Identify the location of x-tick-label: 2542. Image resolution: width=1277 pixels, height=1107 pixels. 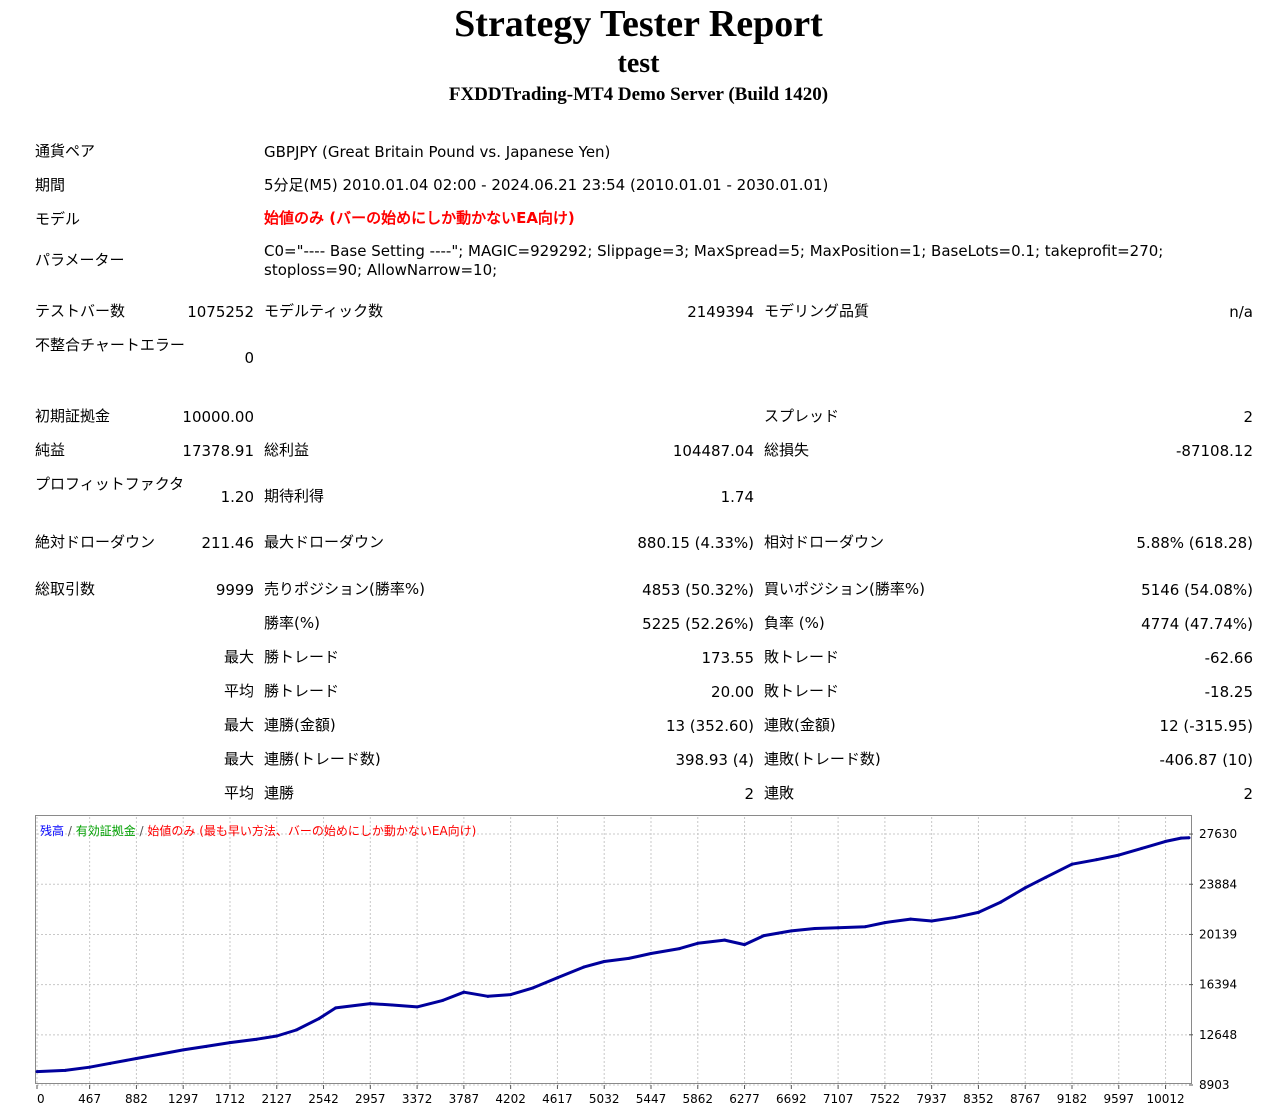
(323, 1099).